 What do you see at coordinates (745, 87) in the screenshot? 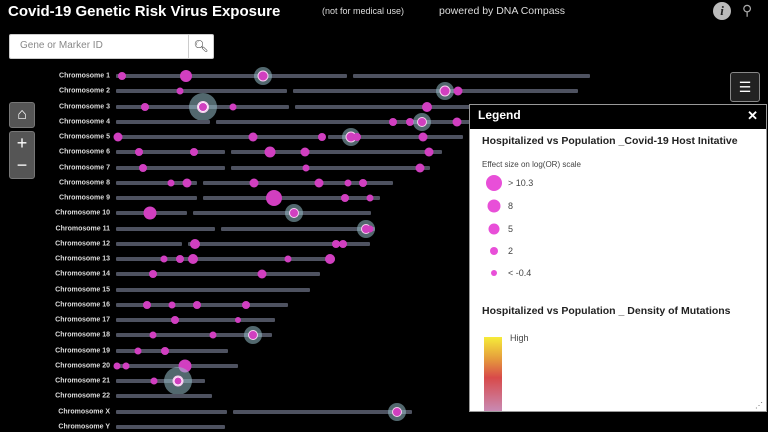
I see `legend-toggle-button: ☰` at bounding box center [745, 87].